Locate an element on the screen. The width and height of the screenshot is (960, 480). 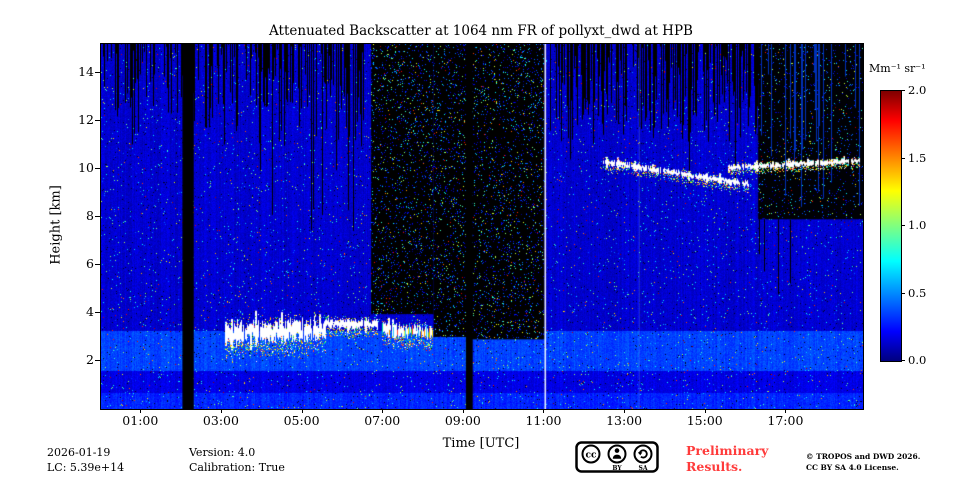
cc-icon-text: cc is located at coordinates (591, 456).